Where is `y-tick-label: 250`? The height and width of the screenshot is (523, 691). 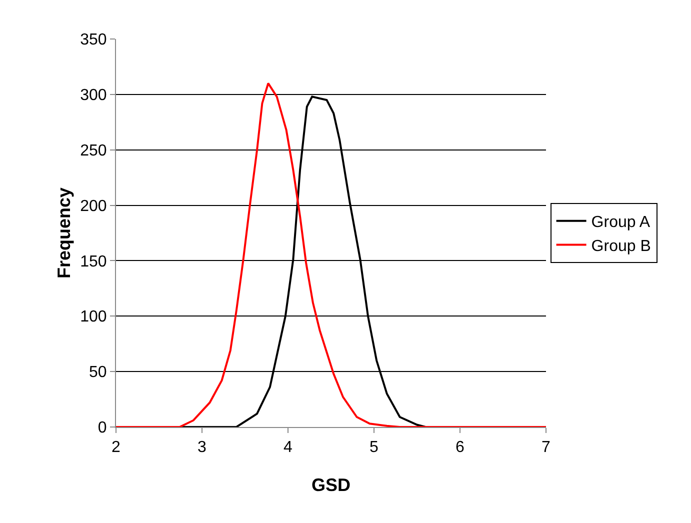
y-tick-label: 250 is located at coordinates (93, 151).